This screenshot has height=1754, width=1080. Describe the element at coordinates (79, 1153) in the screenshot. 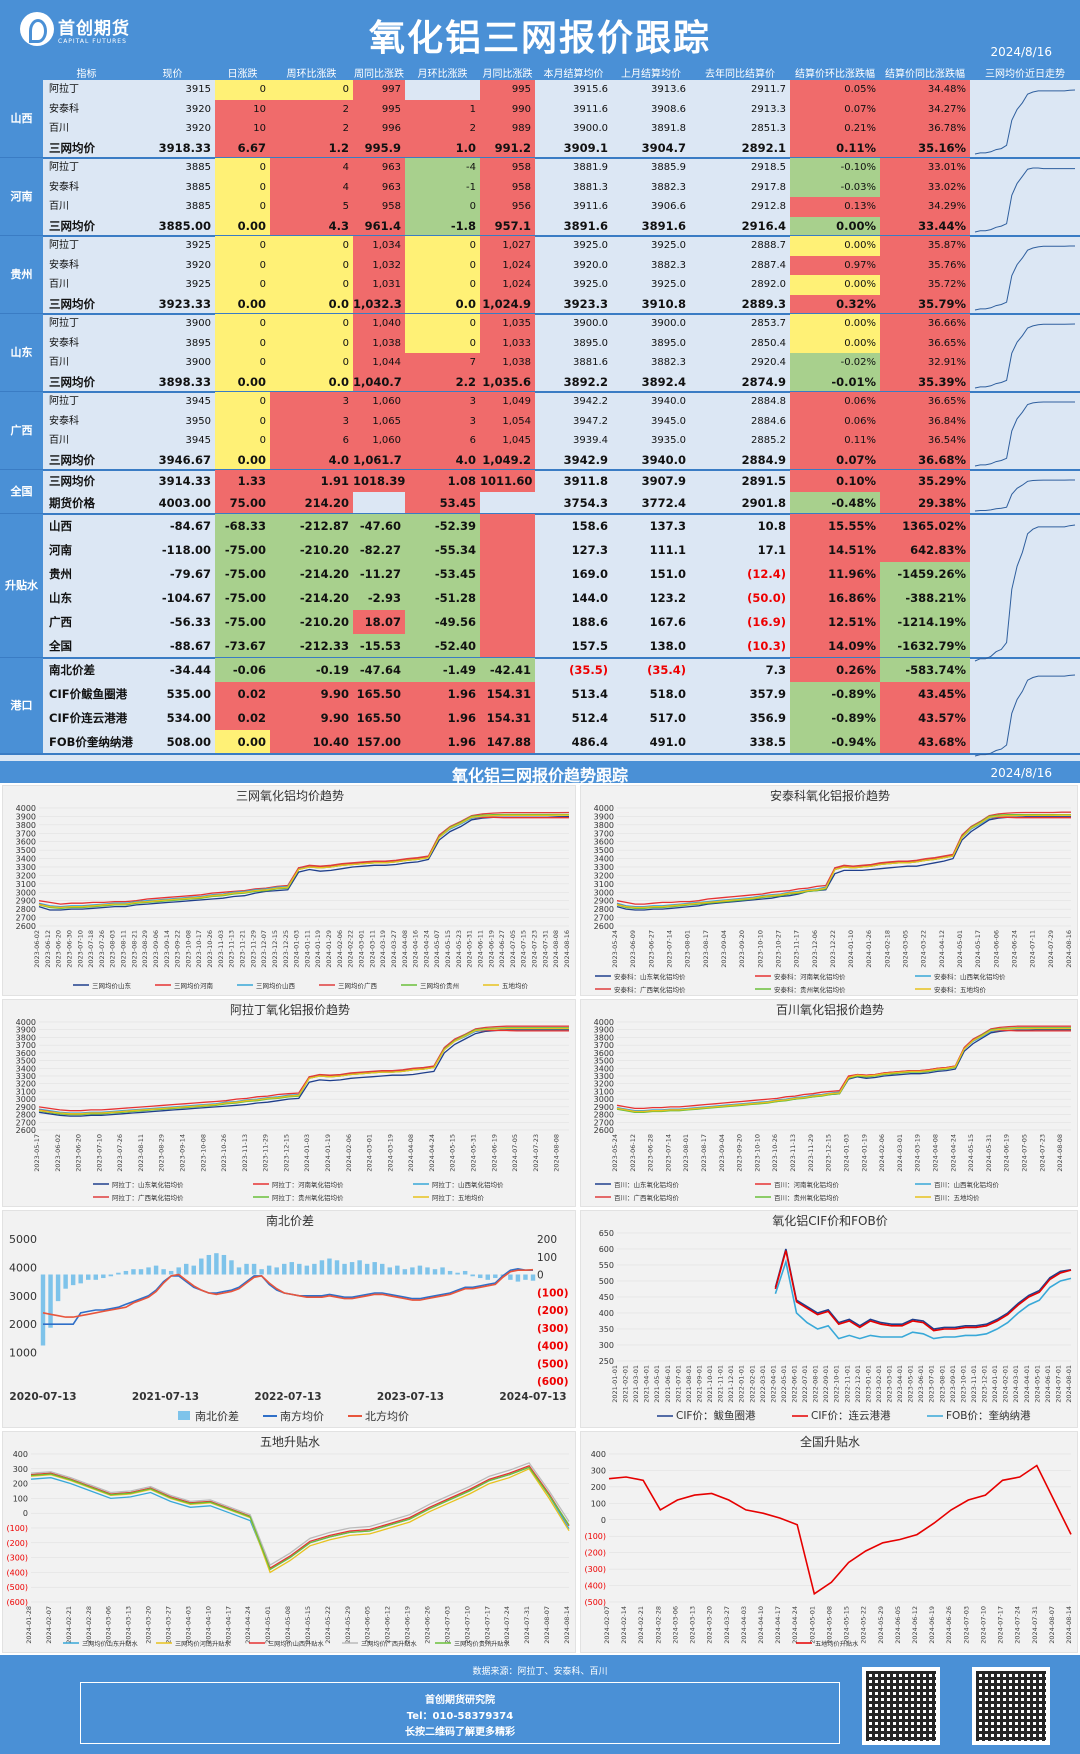

I see `x-tick-label: 2023-06-20` at that location.